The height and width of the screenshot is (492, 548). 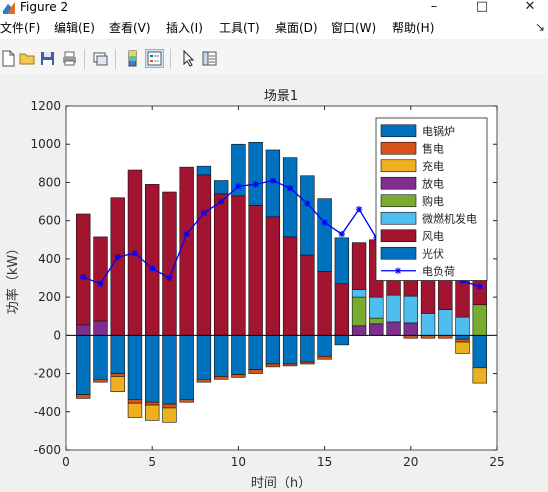 What do you see at coordinates (539, 27) in the screenshot?
I see `dock-figure-icon: ↘` at bounding box center [539, 27].